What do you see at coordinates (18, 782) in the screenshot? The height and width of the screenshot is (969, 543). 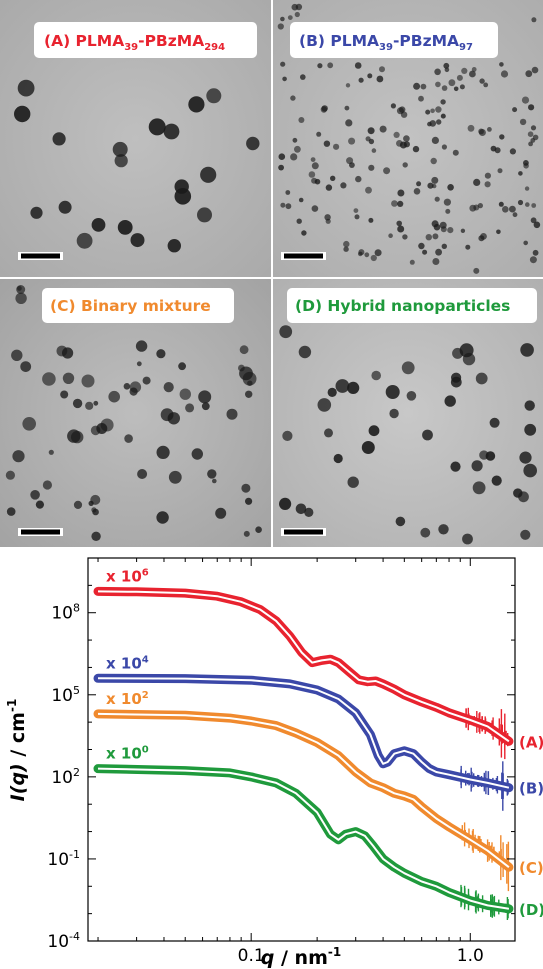 I see `y-axis-var: I(q)` at bounding box center [18, 782].